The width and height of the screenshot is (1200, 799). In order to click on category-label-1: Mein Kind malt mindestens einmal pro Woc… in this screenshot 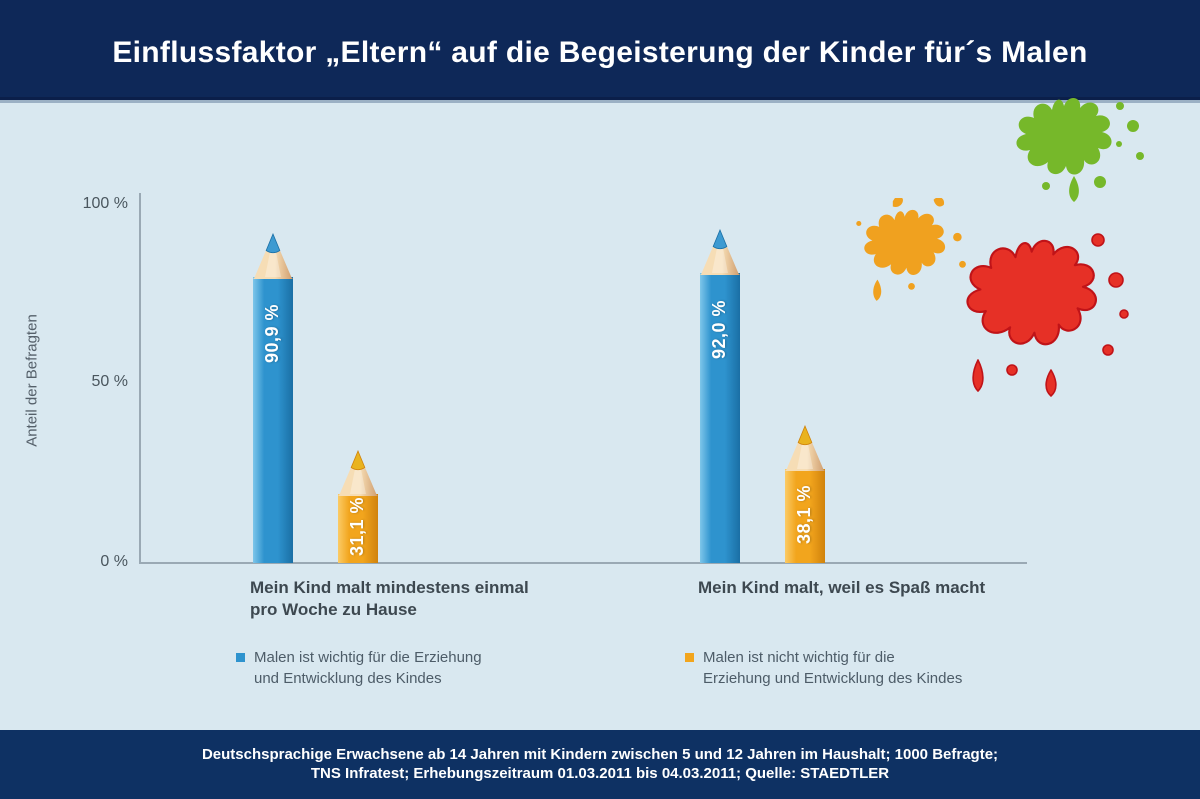, I will do `click(389, 599)`.